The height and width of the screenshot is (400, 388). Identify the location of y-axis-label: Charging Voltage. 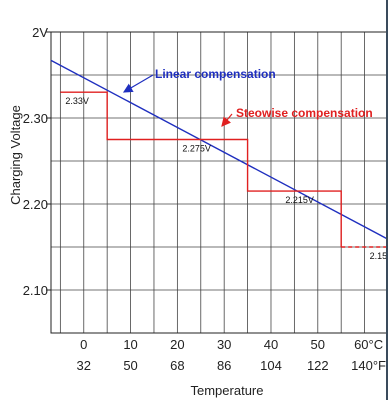
(15, 155).